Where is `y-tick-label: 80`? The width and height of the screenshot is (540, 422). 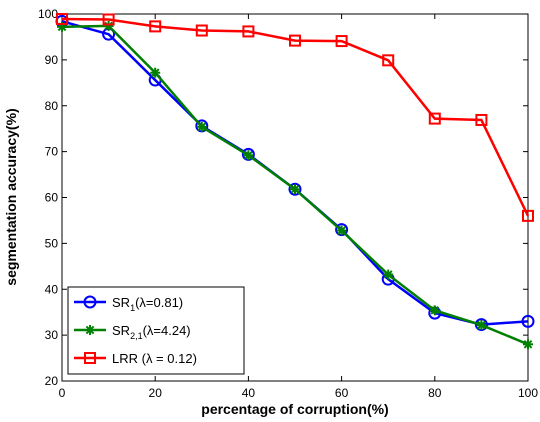
y-tick-label: 80 is located at coordinates (52, 106).